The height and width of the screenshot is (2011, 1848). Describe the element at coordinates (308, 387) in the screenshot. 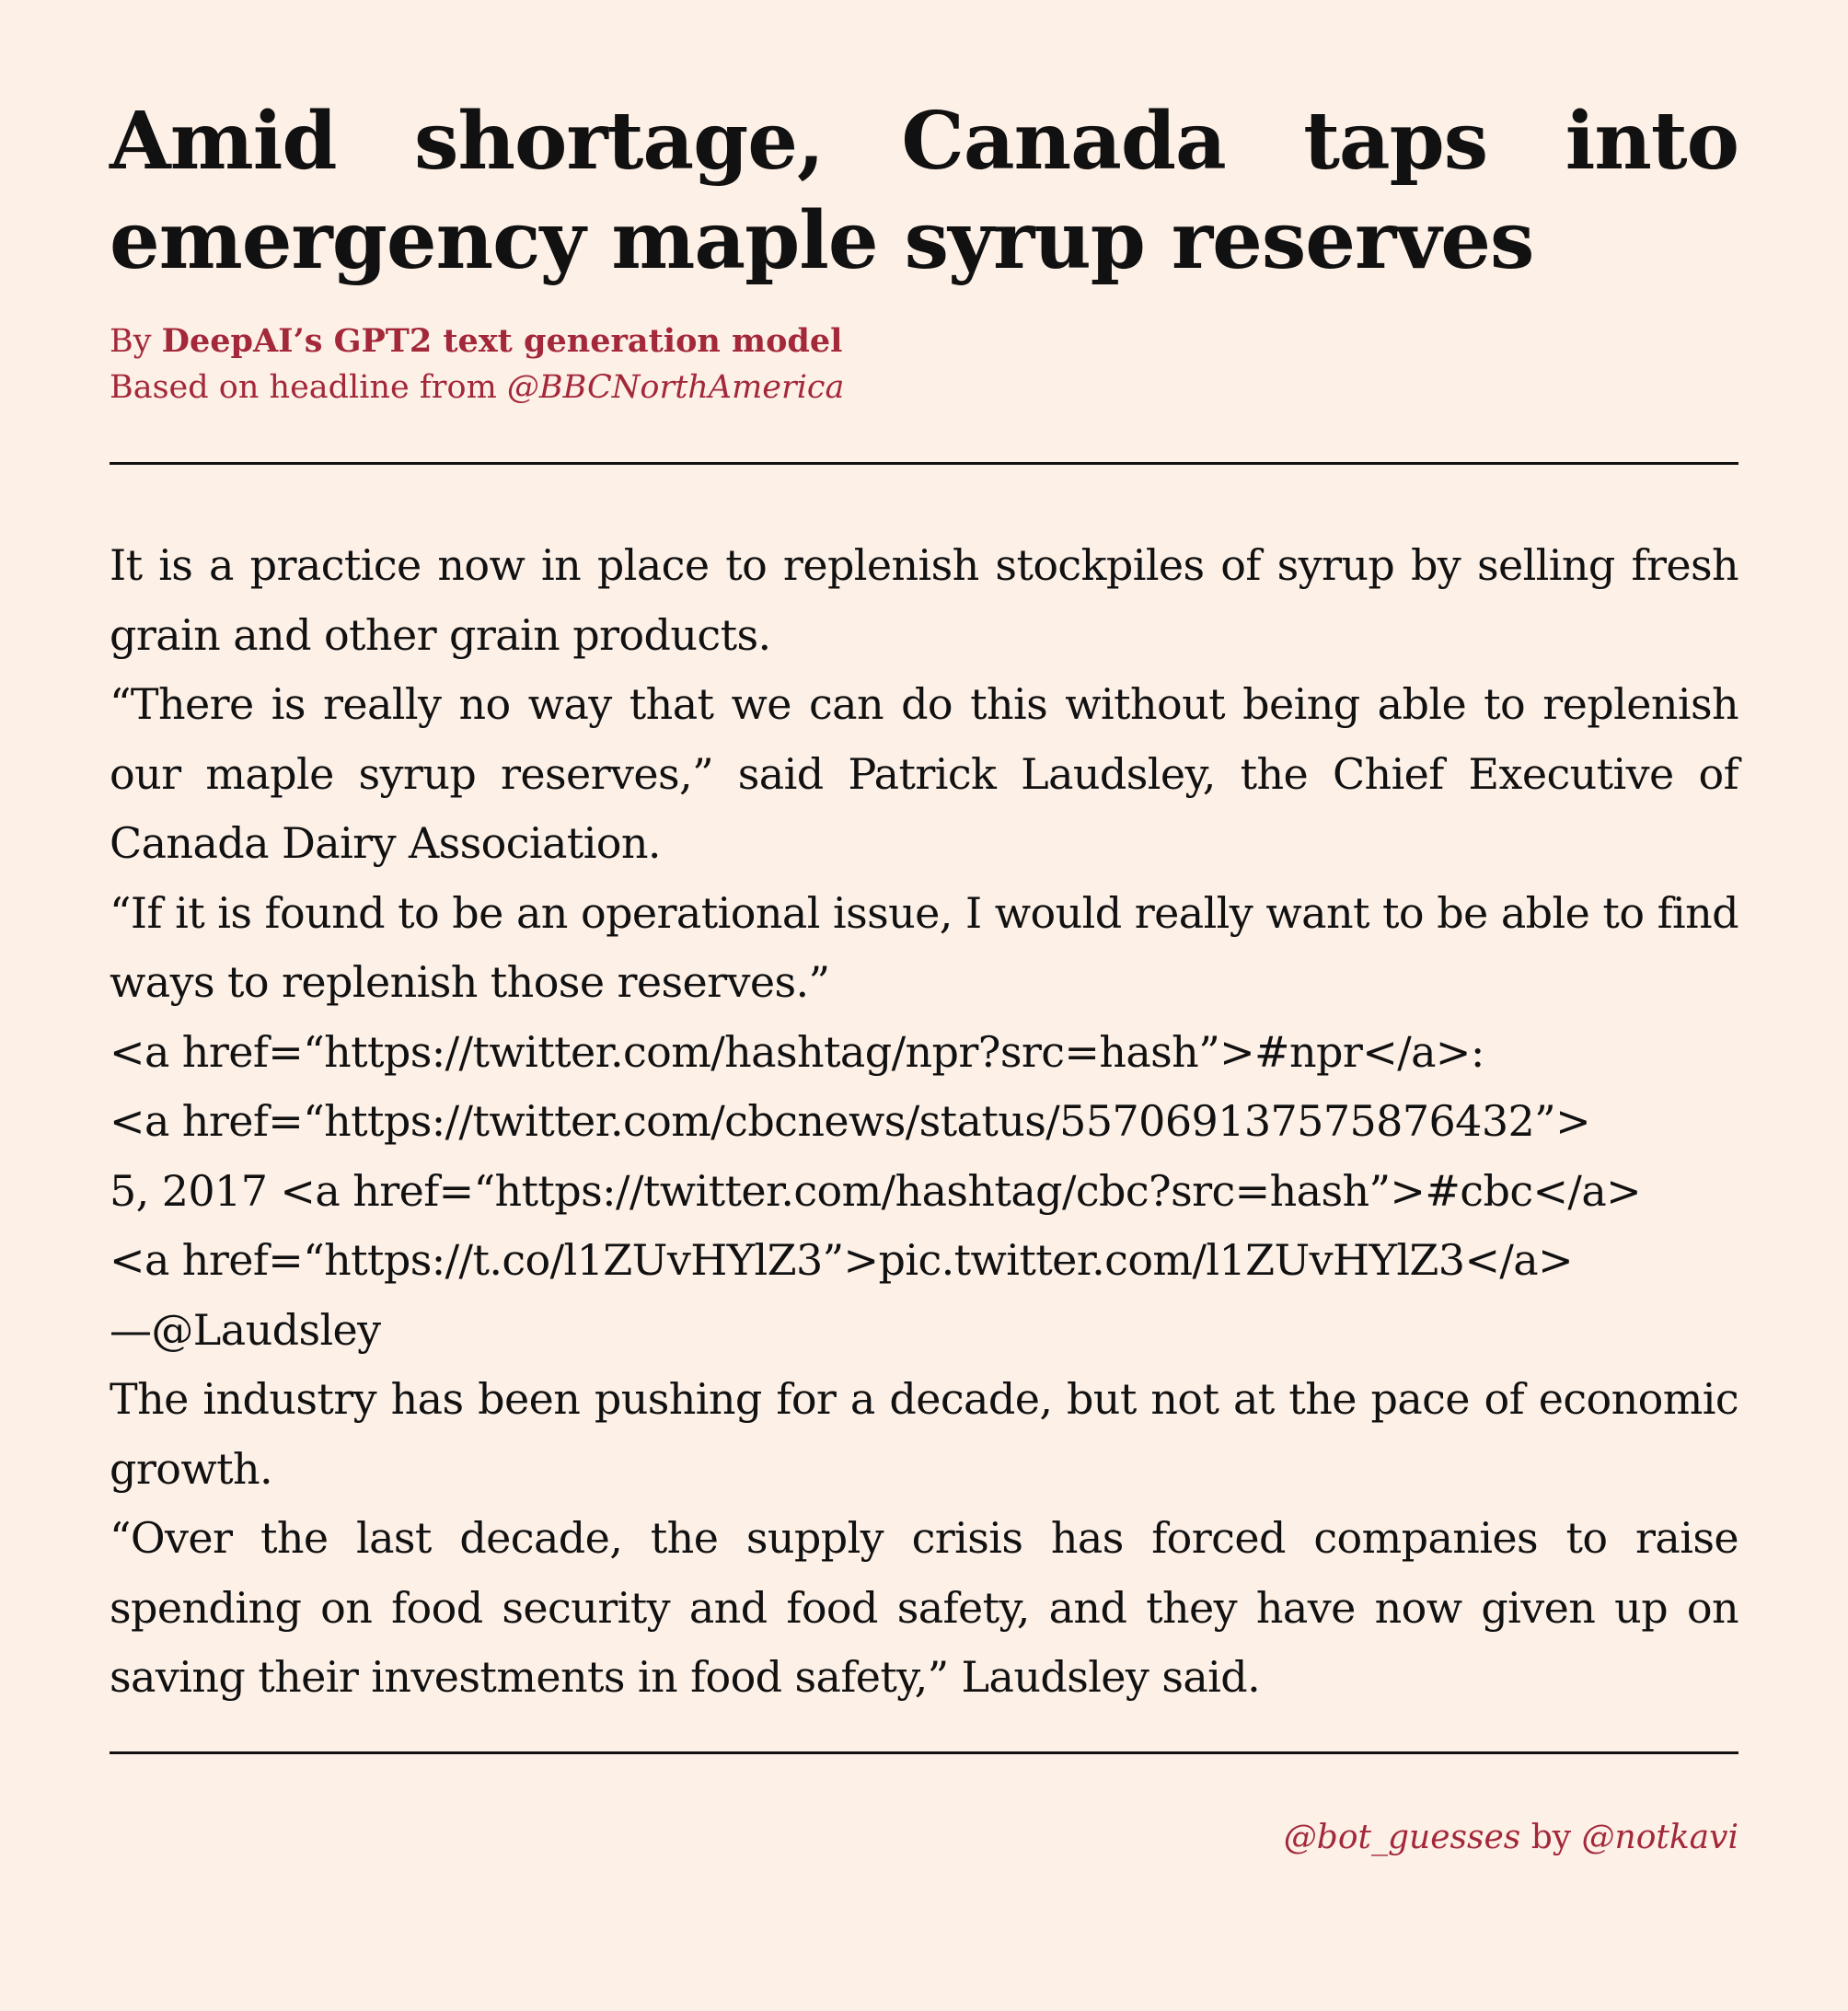

I see `byline-source-prefix: Based on headline from` at that location.